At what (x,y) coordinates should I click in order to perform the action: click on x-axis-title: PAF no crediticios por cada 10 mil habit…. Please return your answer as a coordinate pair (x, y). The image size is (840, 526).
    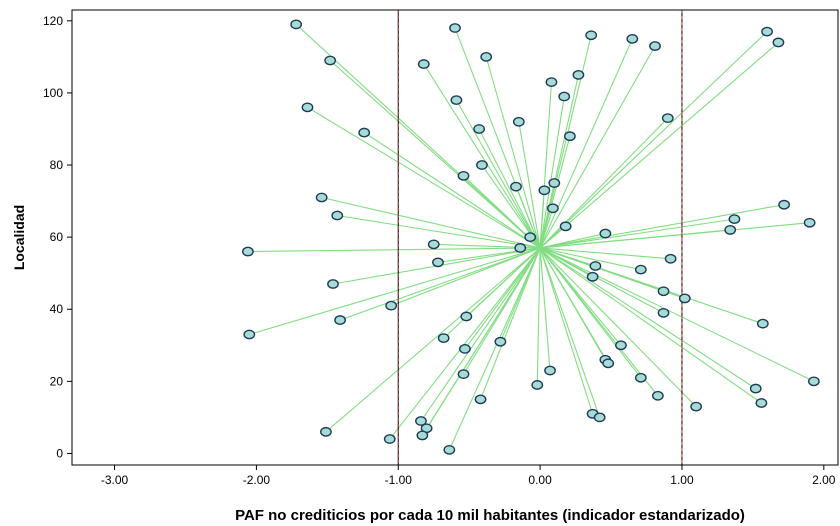
    Looking at the image, I should click on (490, 515).